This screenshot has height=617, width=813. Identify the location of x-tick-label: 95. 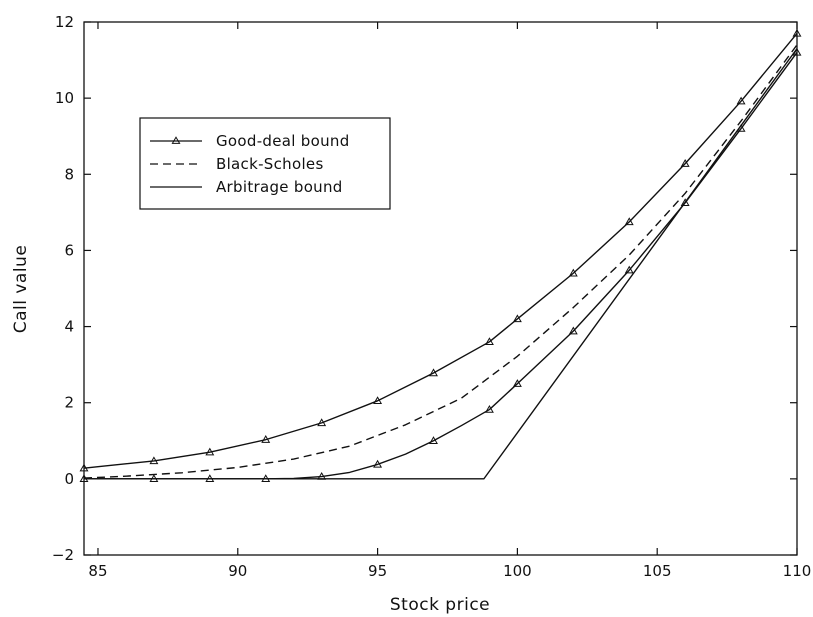
(377, 571).